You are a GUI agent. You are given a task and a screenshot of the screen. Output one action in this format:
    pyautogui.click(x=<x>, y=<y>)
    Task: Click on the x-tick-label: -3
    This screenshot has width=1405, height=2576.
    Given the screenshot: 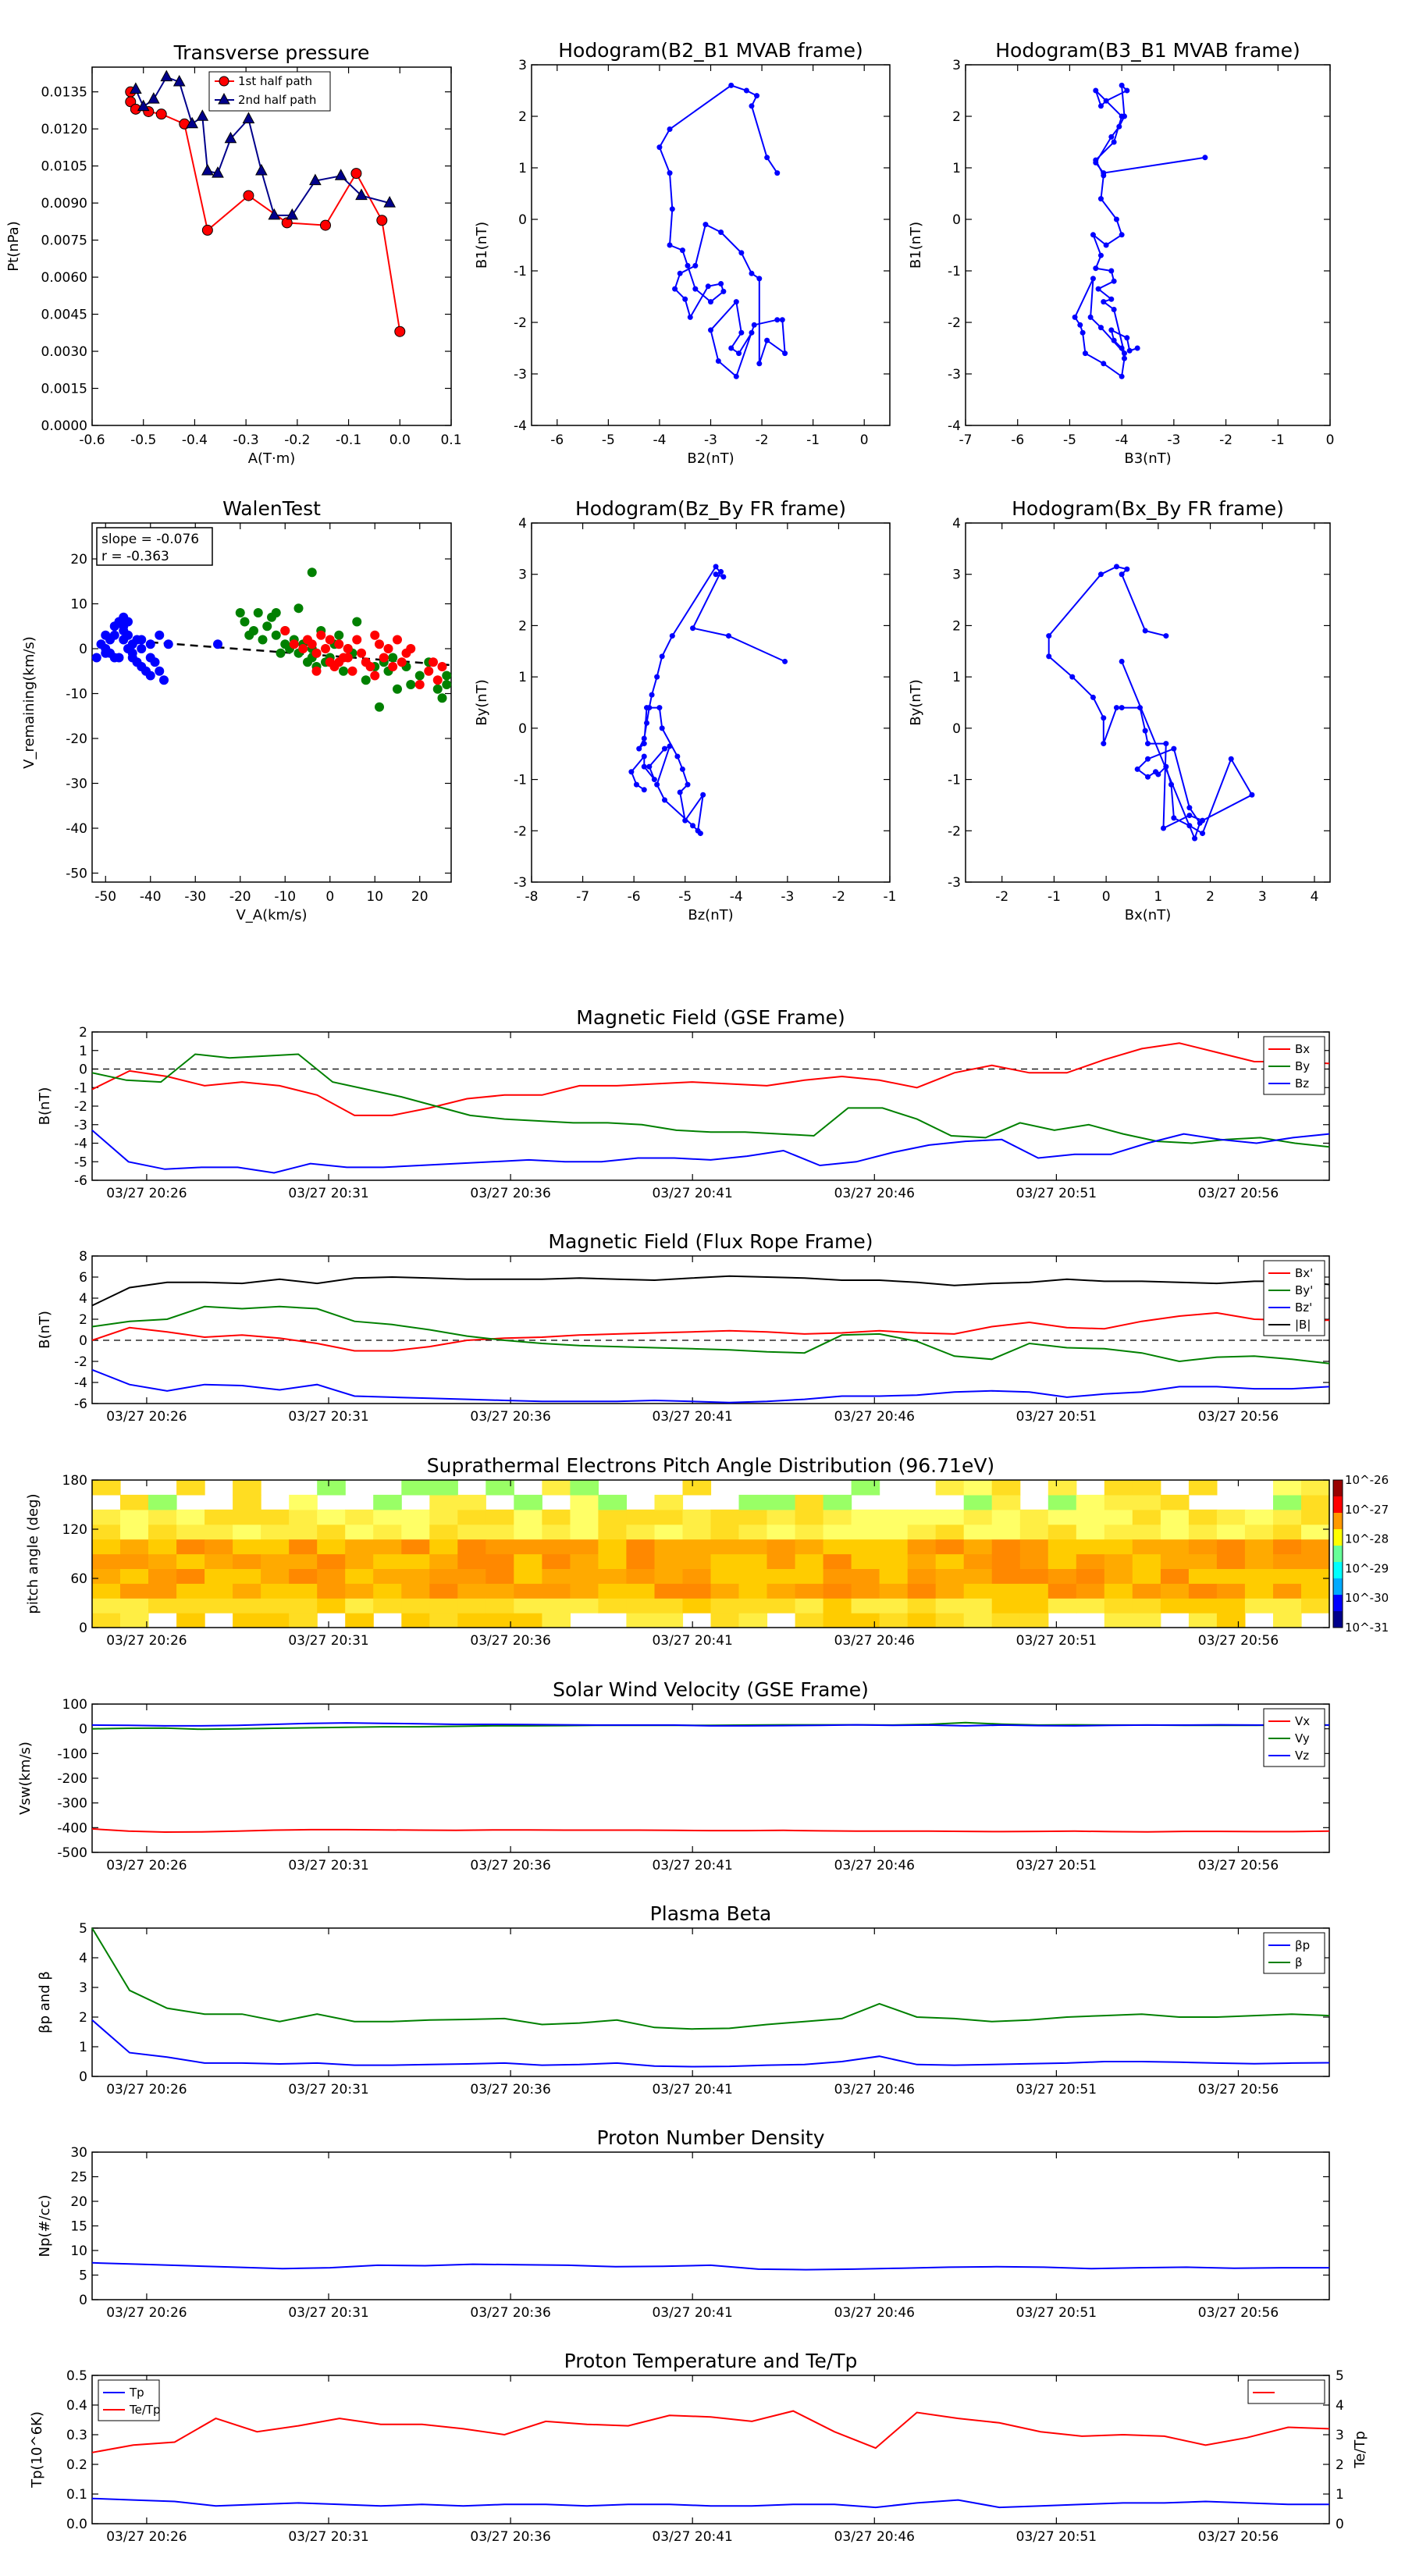 What is the action you would take?
    pyautogui.click(x=1173, y=440)
    